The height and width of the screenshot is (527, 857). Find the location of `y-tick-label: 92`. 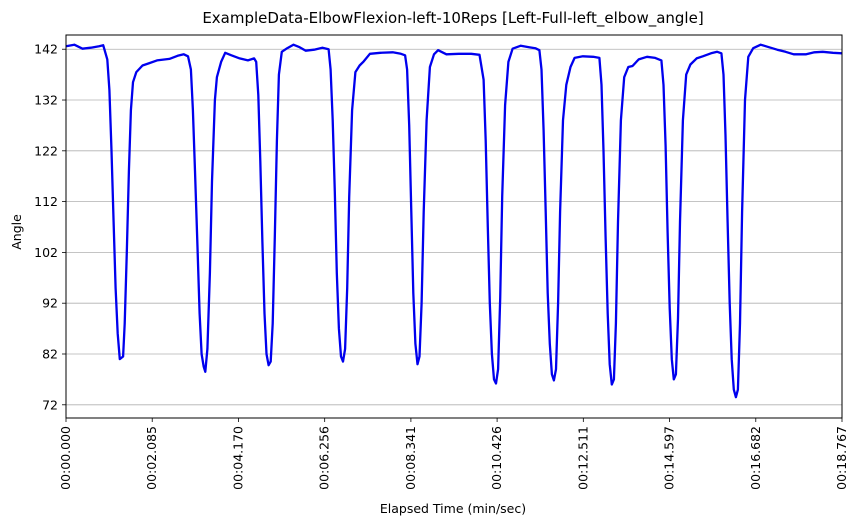

y-tick-label: 92 is located at coordinates (50, 303).